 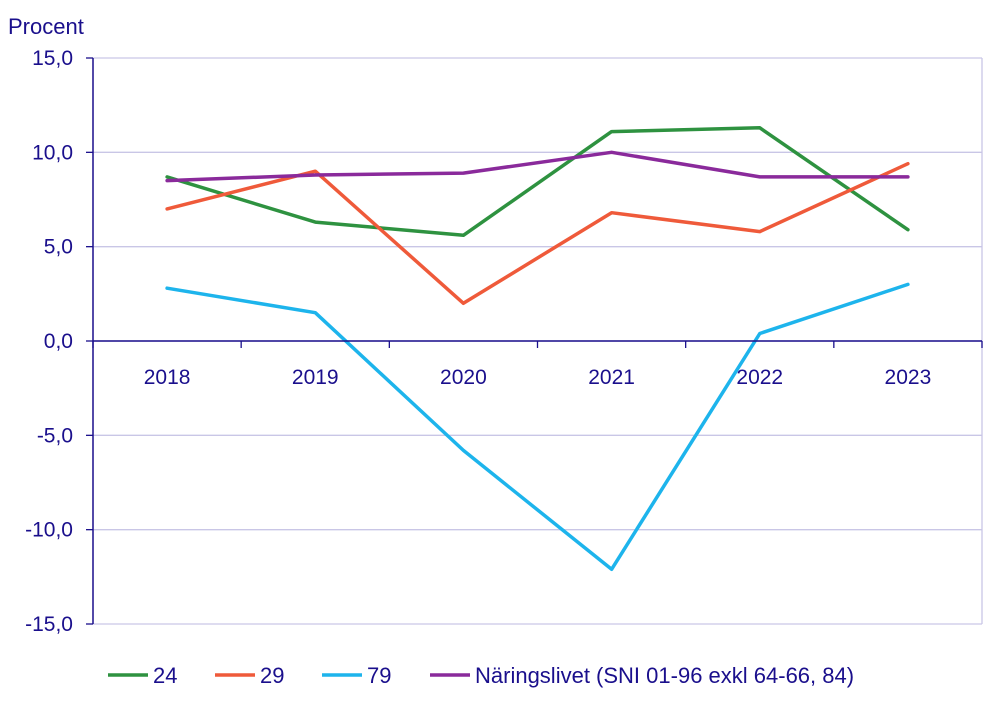 What do you see at coordinates (58, 341) in the screenshot?
I see `y-tick-label: 0,0` at bounding box center [58, 341].